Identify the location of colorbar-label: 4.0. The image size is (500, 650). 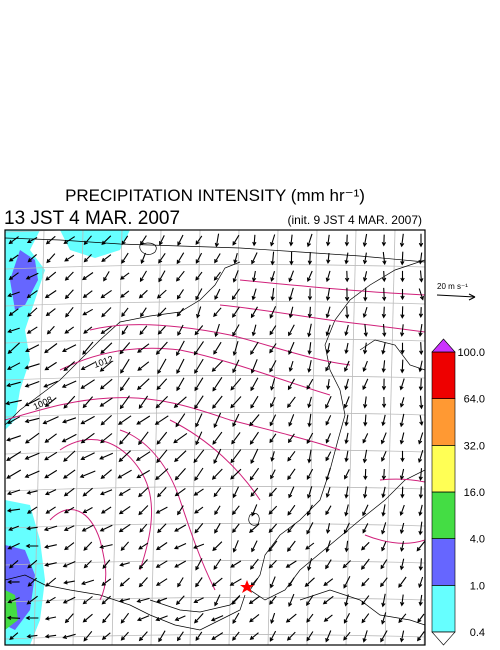
(477, 540).